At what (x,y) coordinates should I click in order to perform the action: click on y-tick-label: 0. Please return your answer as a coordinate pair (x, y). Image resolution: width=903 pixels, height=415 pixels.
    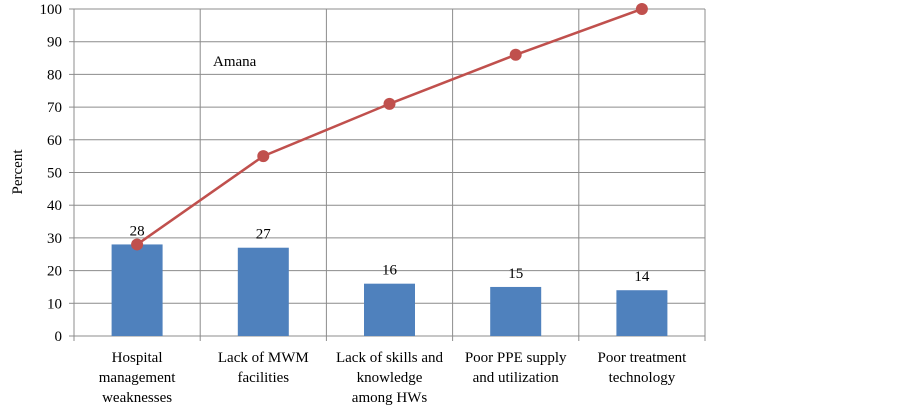
    Looking at the image, I should click on (59, 337).